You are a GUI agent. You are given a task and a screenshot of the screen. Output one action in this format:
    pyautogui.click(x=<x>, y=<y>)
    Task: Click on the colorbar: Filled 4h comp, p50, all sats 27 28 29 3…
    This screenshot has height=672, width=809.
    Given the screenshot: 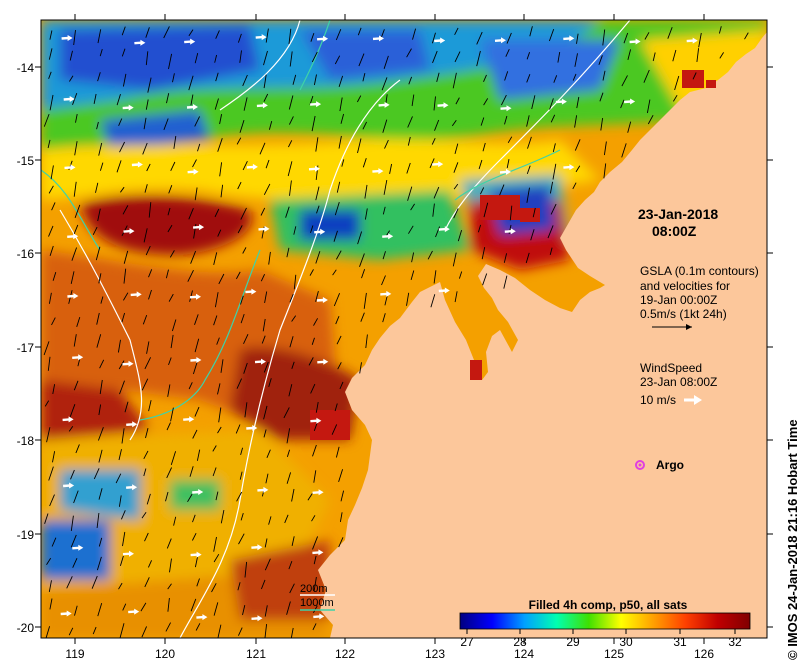 What is the action you would take?
    pyautogui.click(x=605, y=623)
    